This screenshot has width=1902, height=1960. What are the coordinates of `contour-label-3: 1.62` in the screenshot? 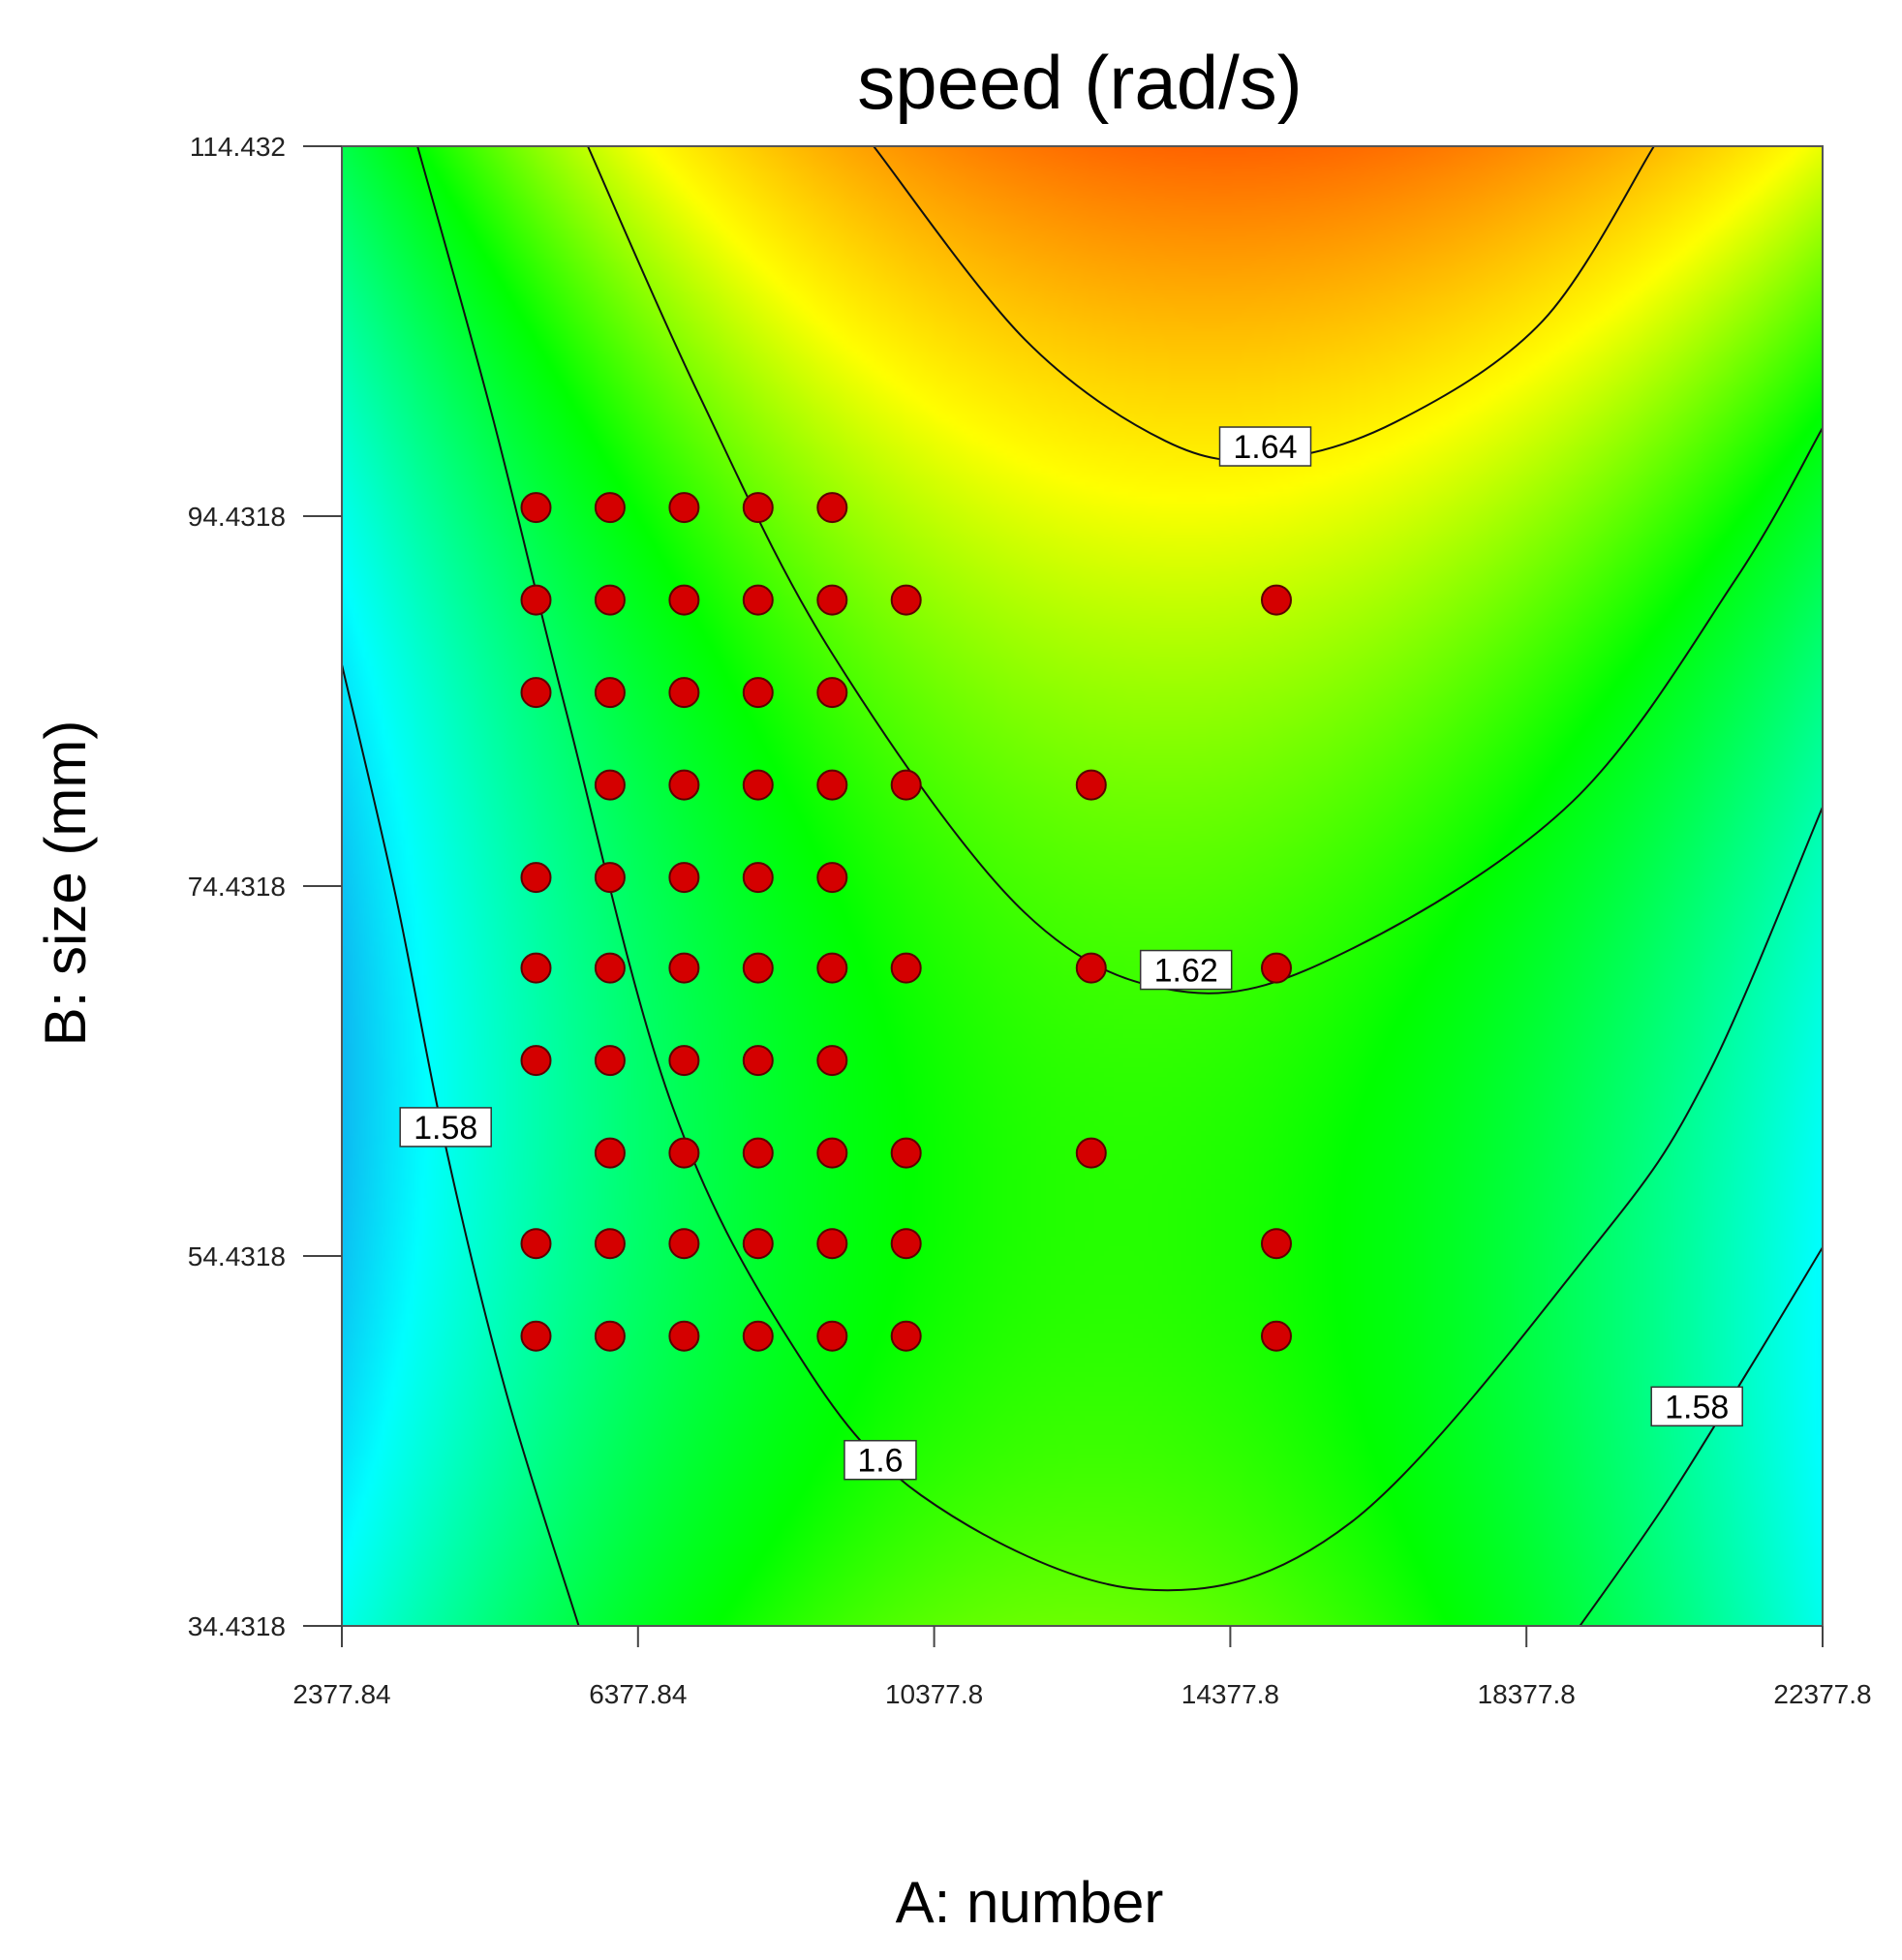 It's located at (1186, 971).